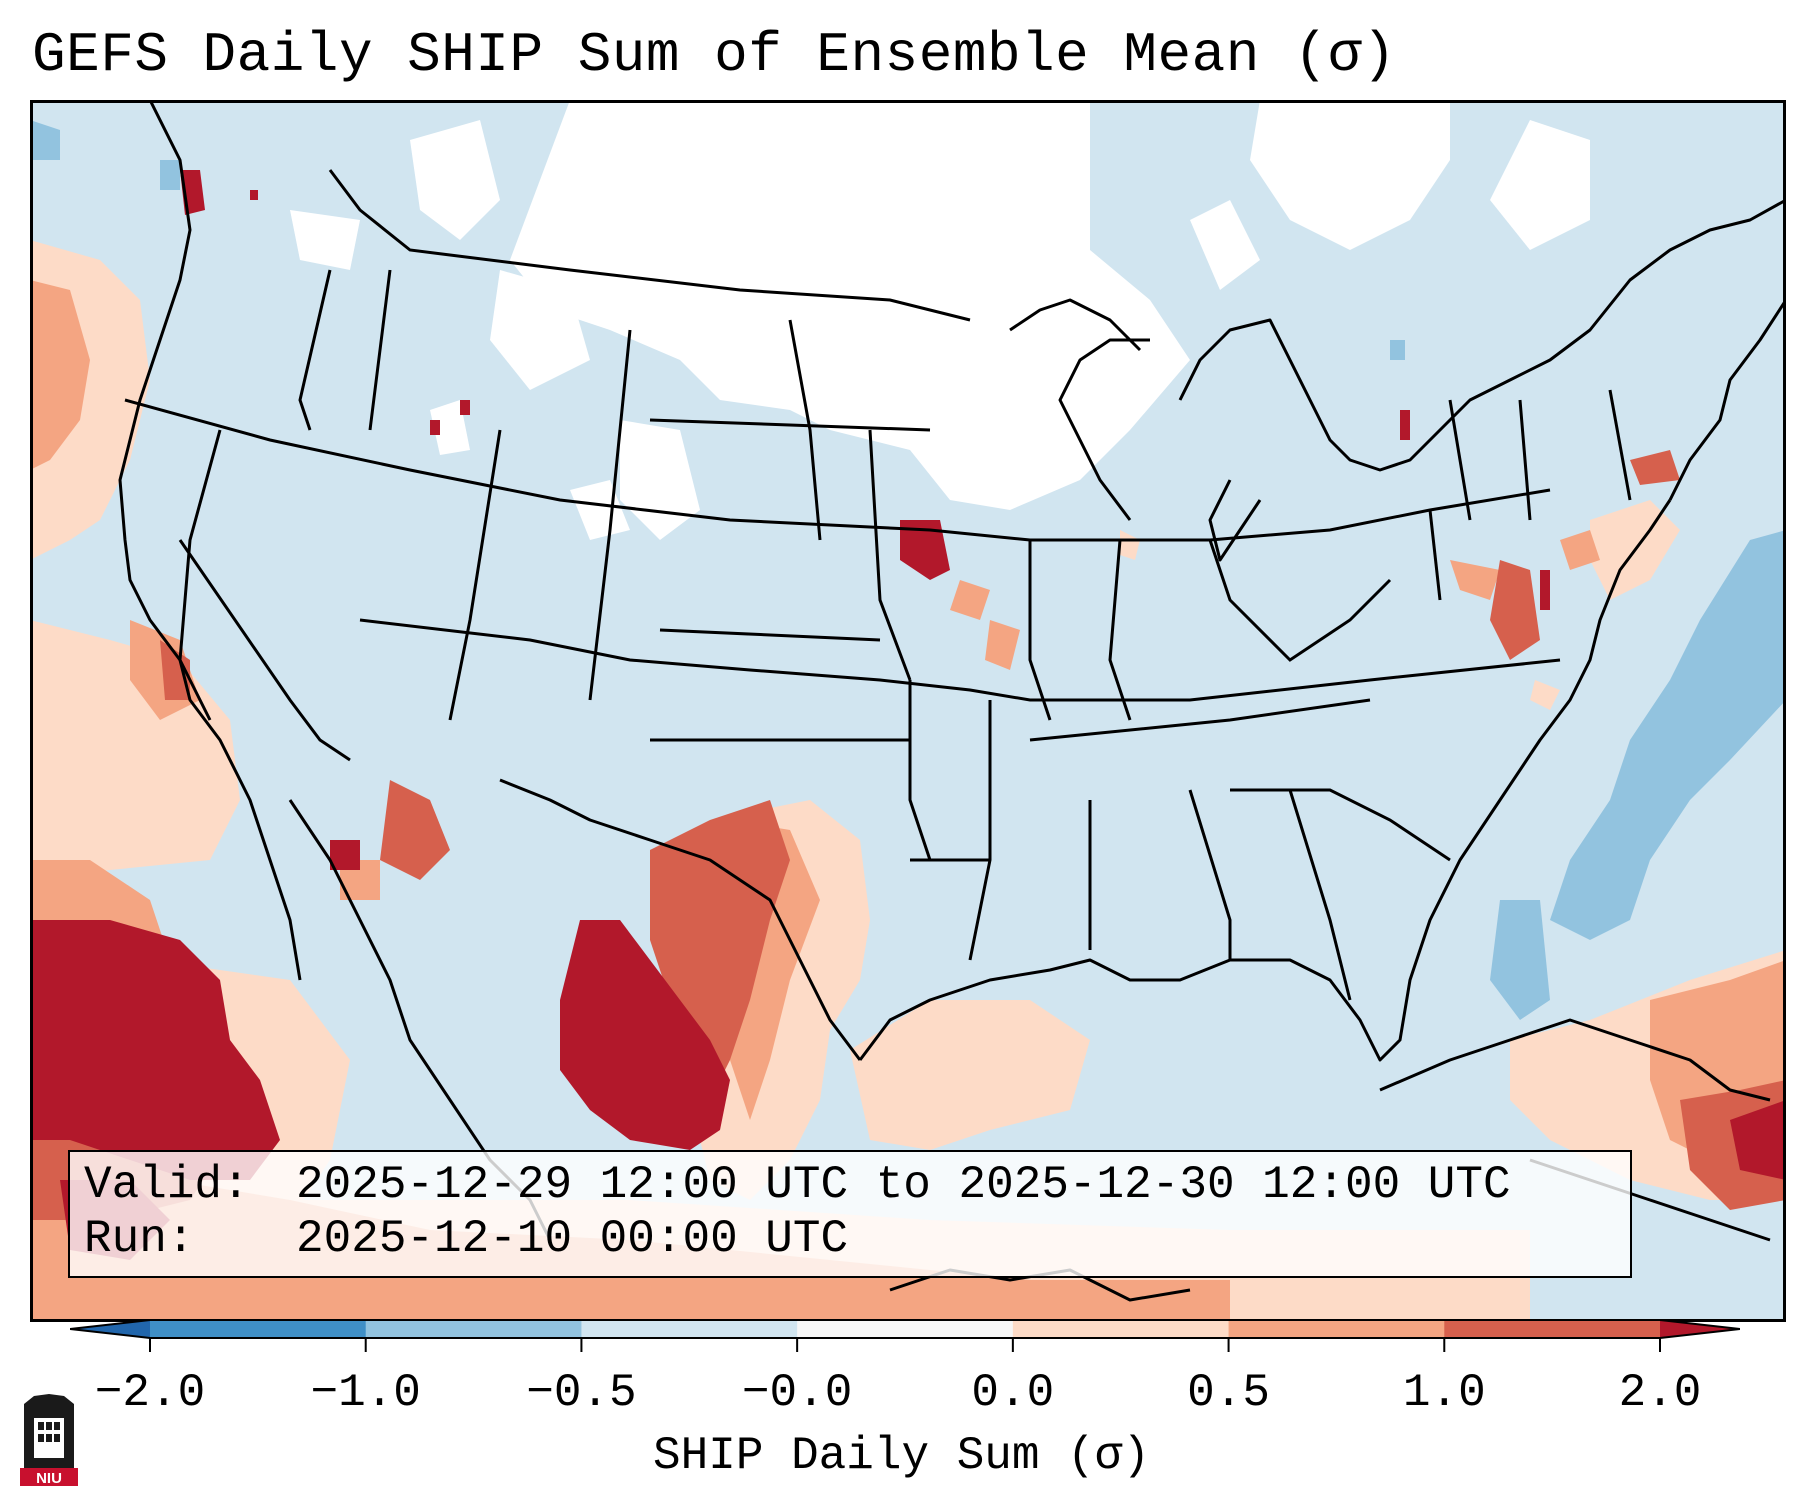 The height and width of the screenshot is (1506, 1803). I want to click on colorbar-extend-over, so click(1700, 1329).